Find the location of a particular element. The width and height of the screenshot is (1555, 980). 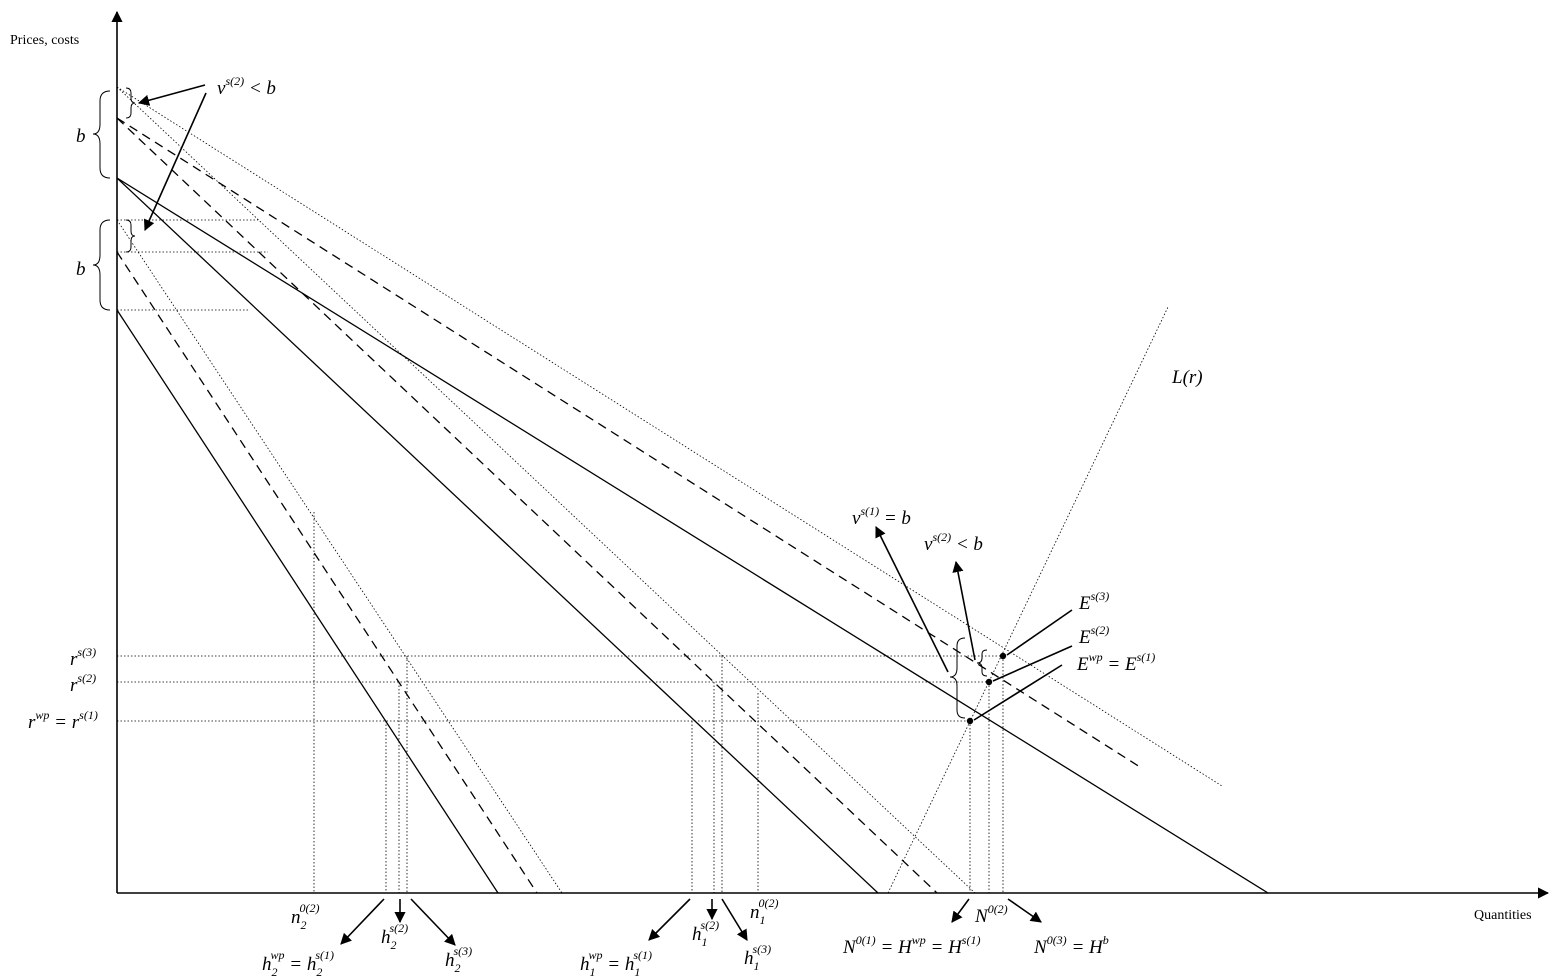

label-E-s2: Es(2) is located at coordinates (1093, 635).